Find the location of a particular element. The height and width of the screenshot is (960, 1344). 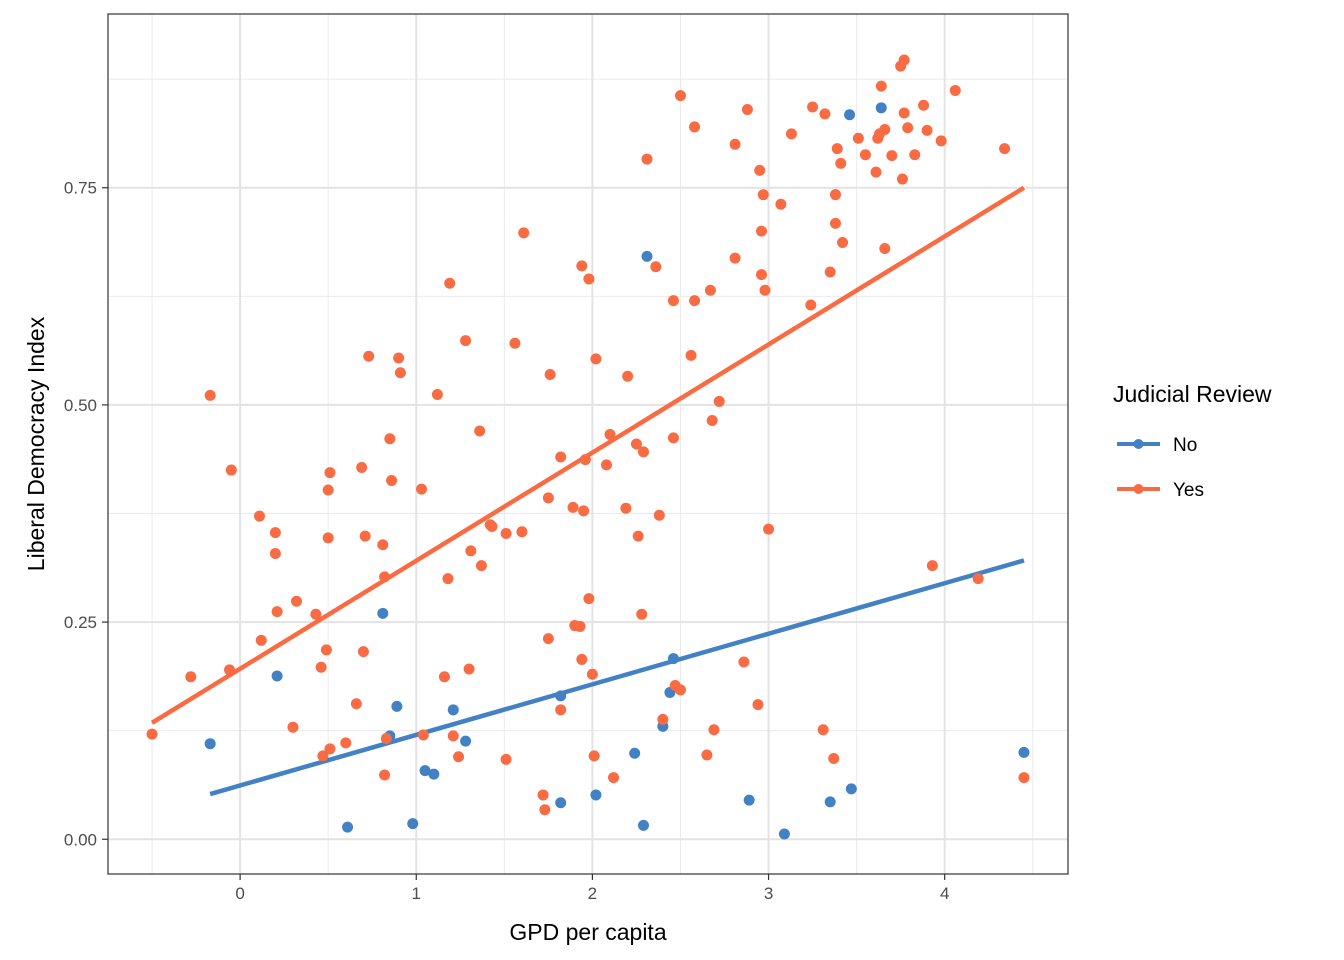

legend-key-dot-yes is located at coordinates (1138, 489).